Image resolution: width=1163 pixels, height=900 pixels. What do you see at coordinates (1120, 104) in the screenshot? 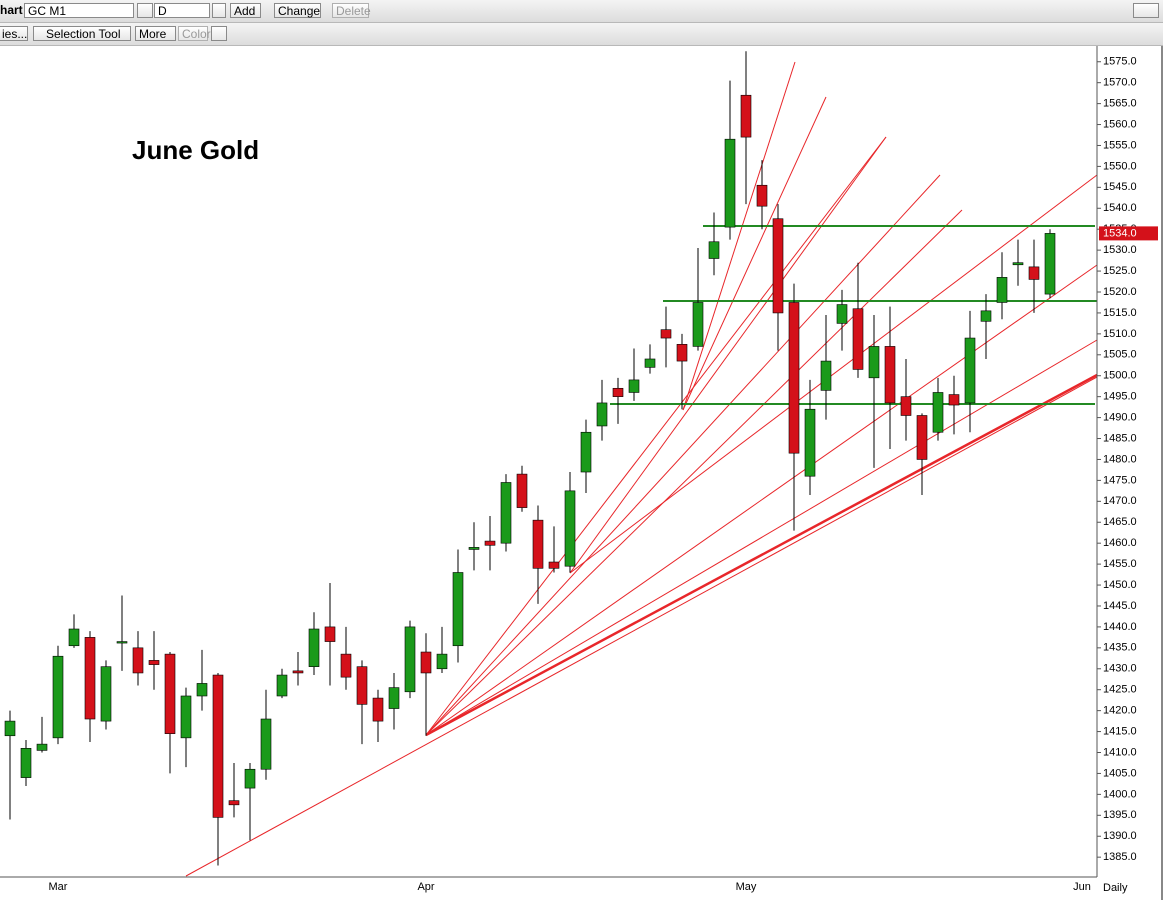
I see `y-tick-label: 1565.0` at bounding box center [1120, 104].